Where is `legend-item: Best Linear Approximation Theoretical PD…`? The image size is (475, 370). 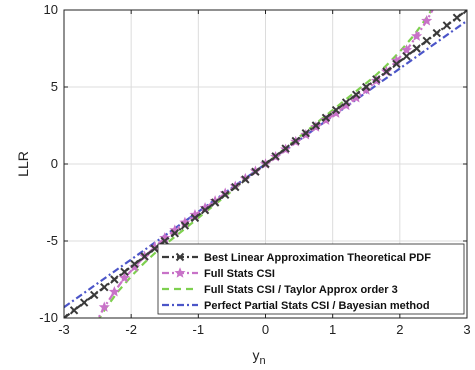 legend-item: Best Linear Approximation Theoretical PD… is located at coordinates (296, 258).